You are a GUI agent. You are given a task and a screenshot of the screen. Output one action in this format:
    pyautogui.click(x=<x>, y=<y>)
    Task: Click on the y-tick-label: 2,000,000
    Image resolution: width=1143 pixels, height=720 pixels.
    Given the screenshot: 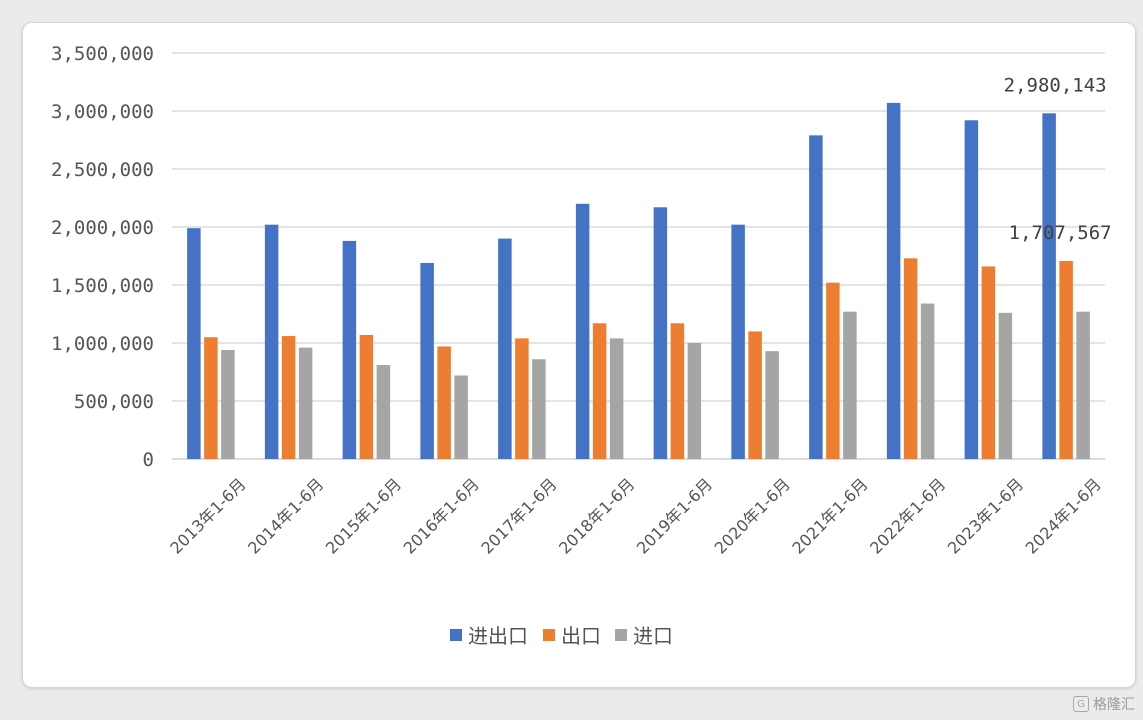 What is the action you would take?
    pyautogui.click(x=102, y=228)
    